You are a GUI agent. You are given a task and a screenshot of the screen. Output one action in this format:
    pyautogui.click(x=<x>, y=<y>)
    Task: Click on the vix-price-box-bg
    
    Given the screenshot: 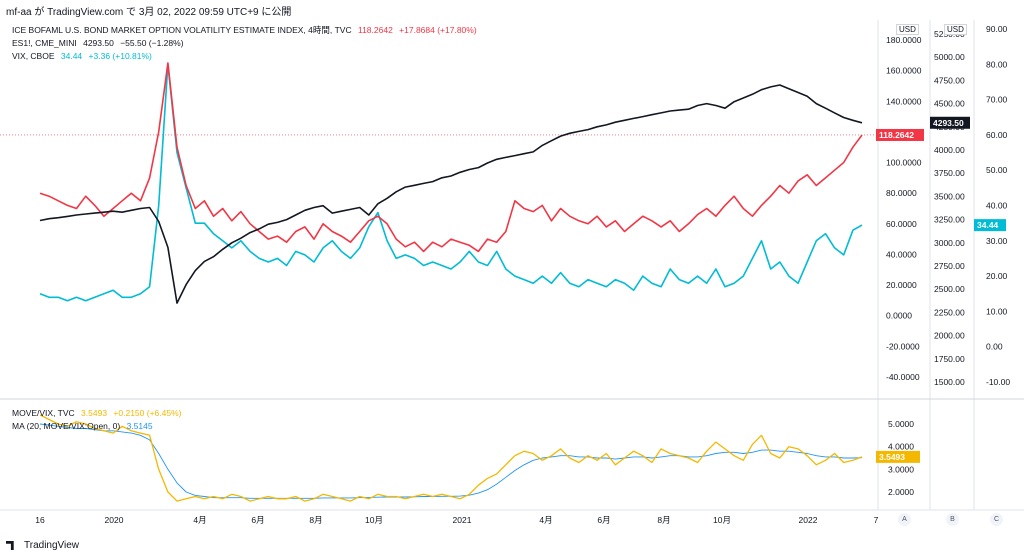 What is the action you would take?
    pyautogui.click(x=990, y=225)
    